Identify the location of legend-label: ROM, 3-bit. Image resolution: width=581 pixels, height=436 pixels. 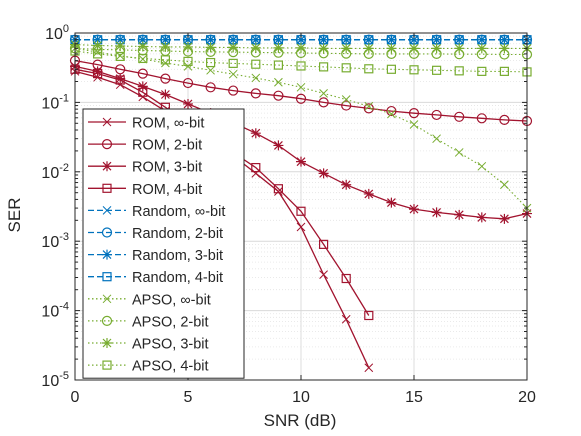
(167, 168).